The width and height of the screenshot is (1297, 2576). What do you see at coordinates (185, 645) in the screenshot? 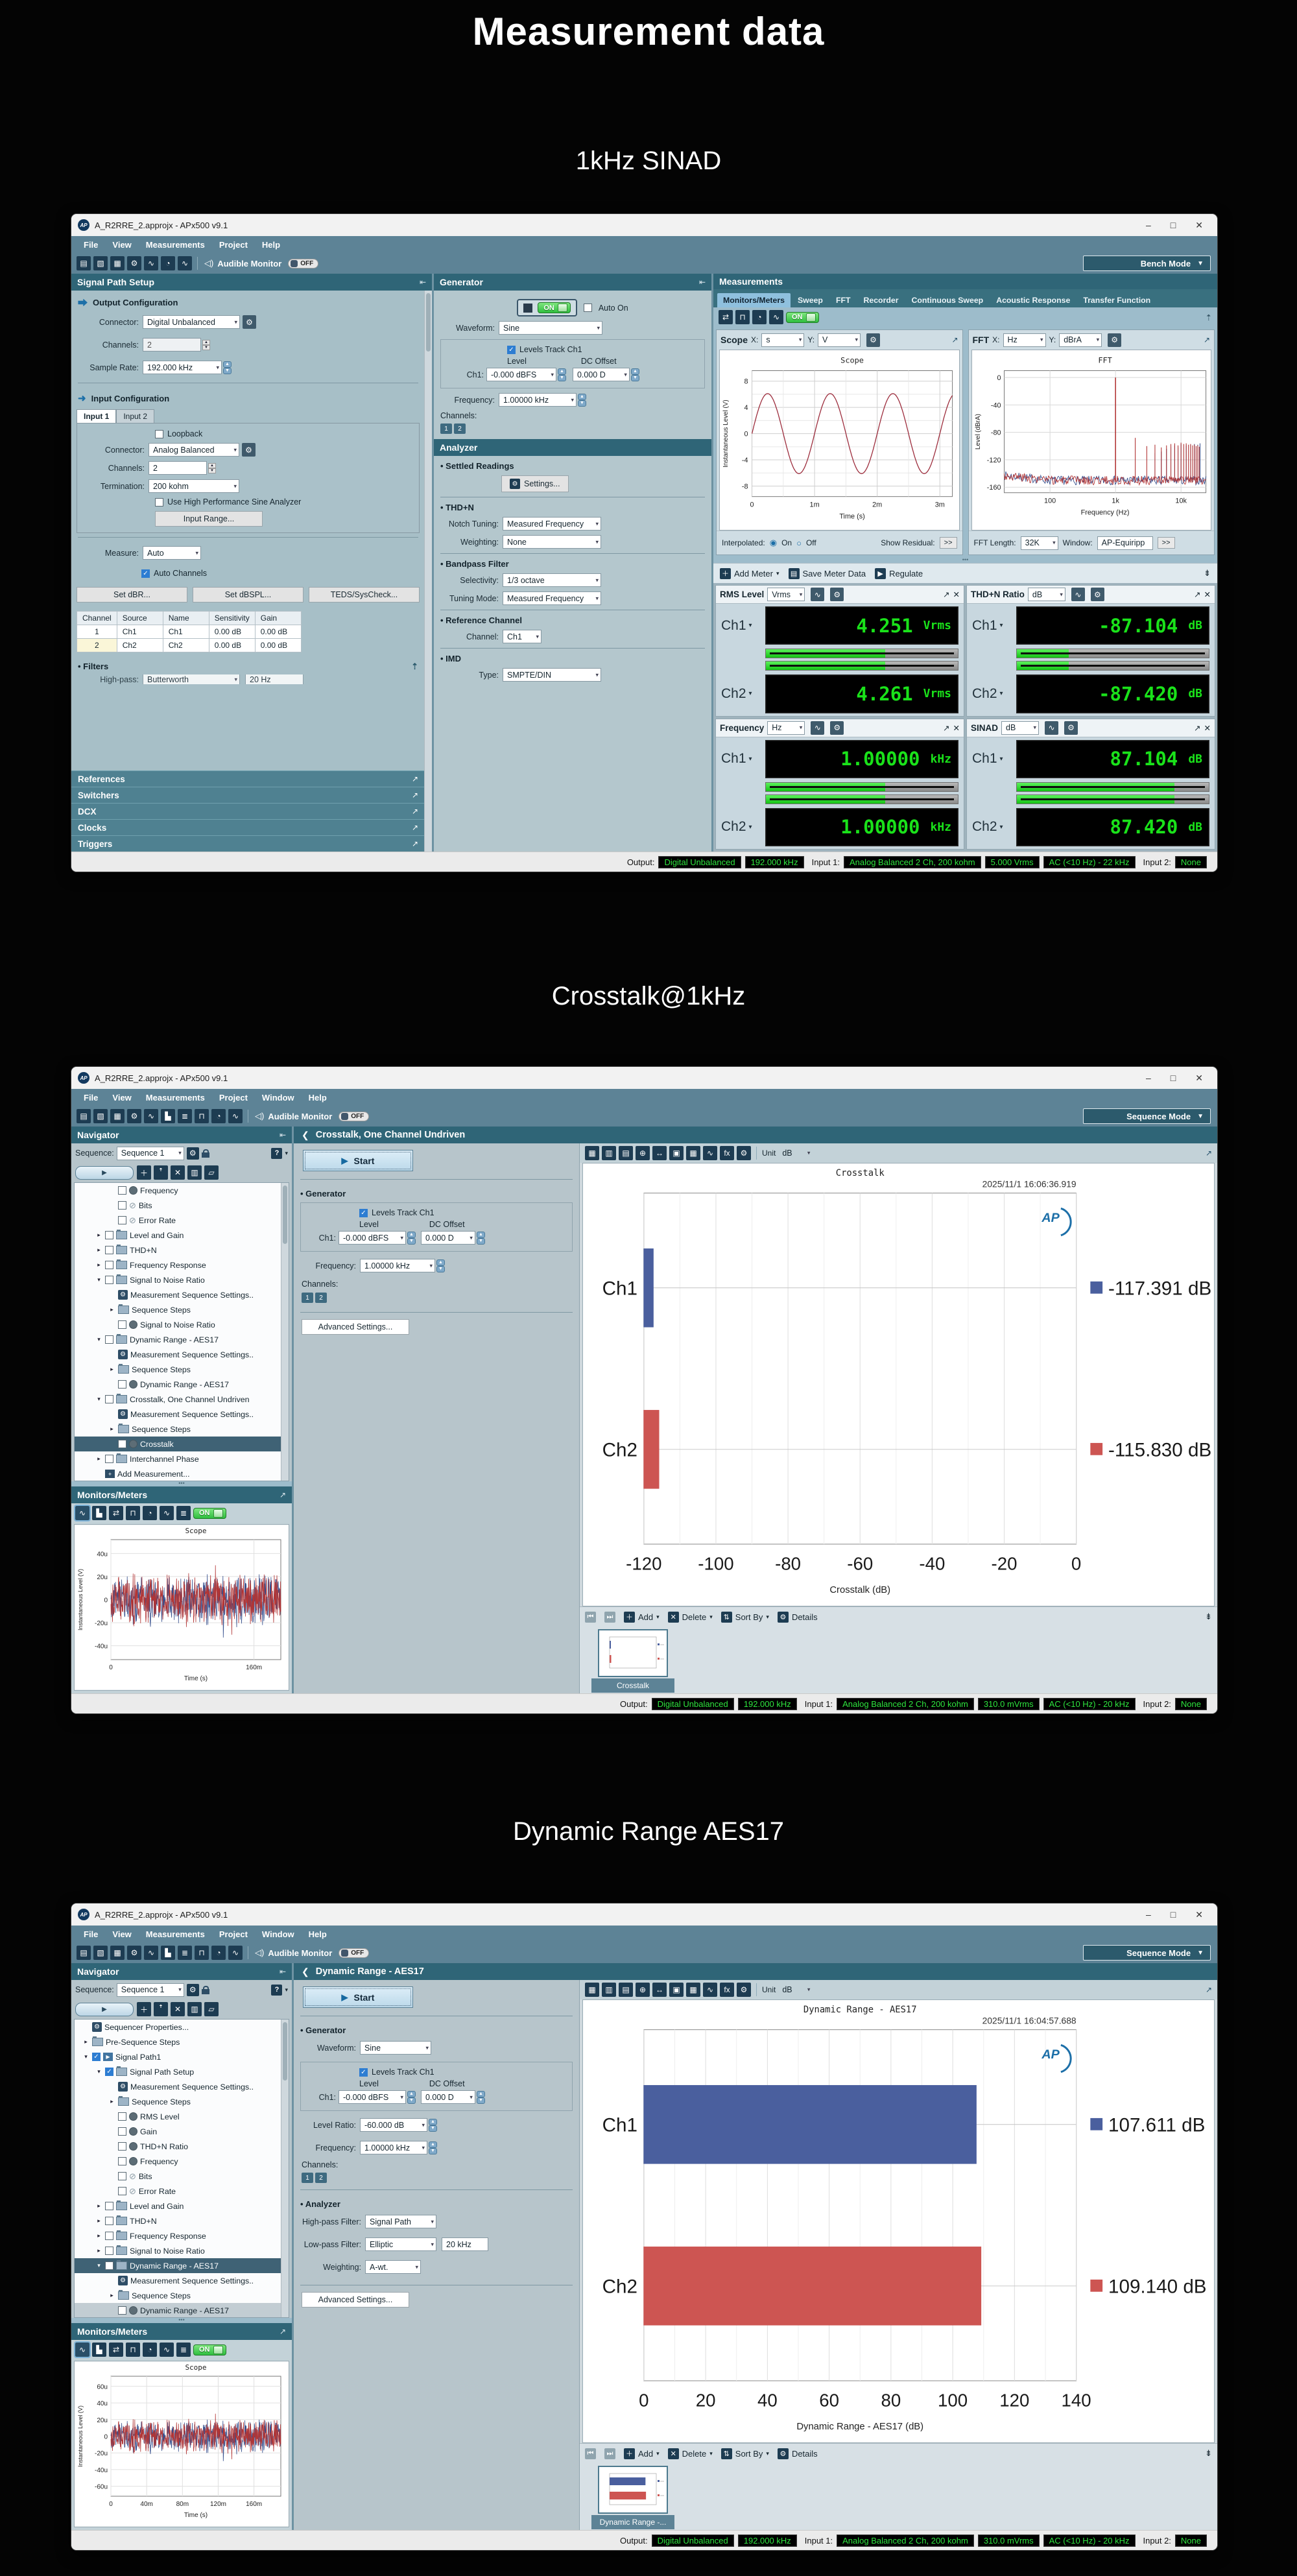
I see `cell-name: Ch2` at bounding box center [185, 645].